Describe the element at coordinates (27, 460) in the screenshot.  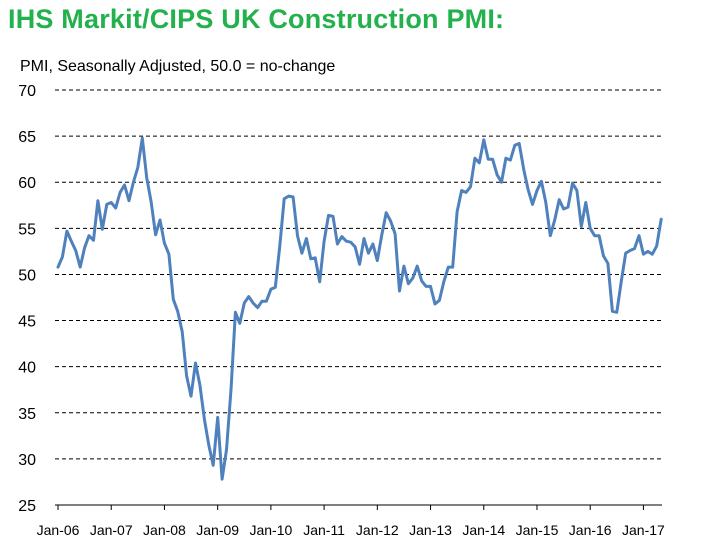
I see `y-tick-label: 30` at that location.